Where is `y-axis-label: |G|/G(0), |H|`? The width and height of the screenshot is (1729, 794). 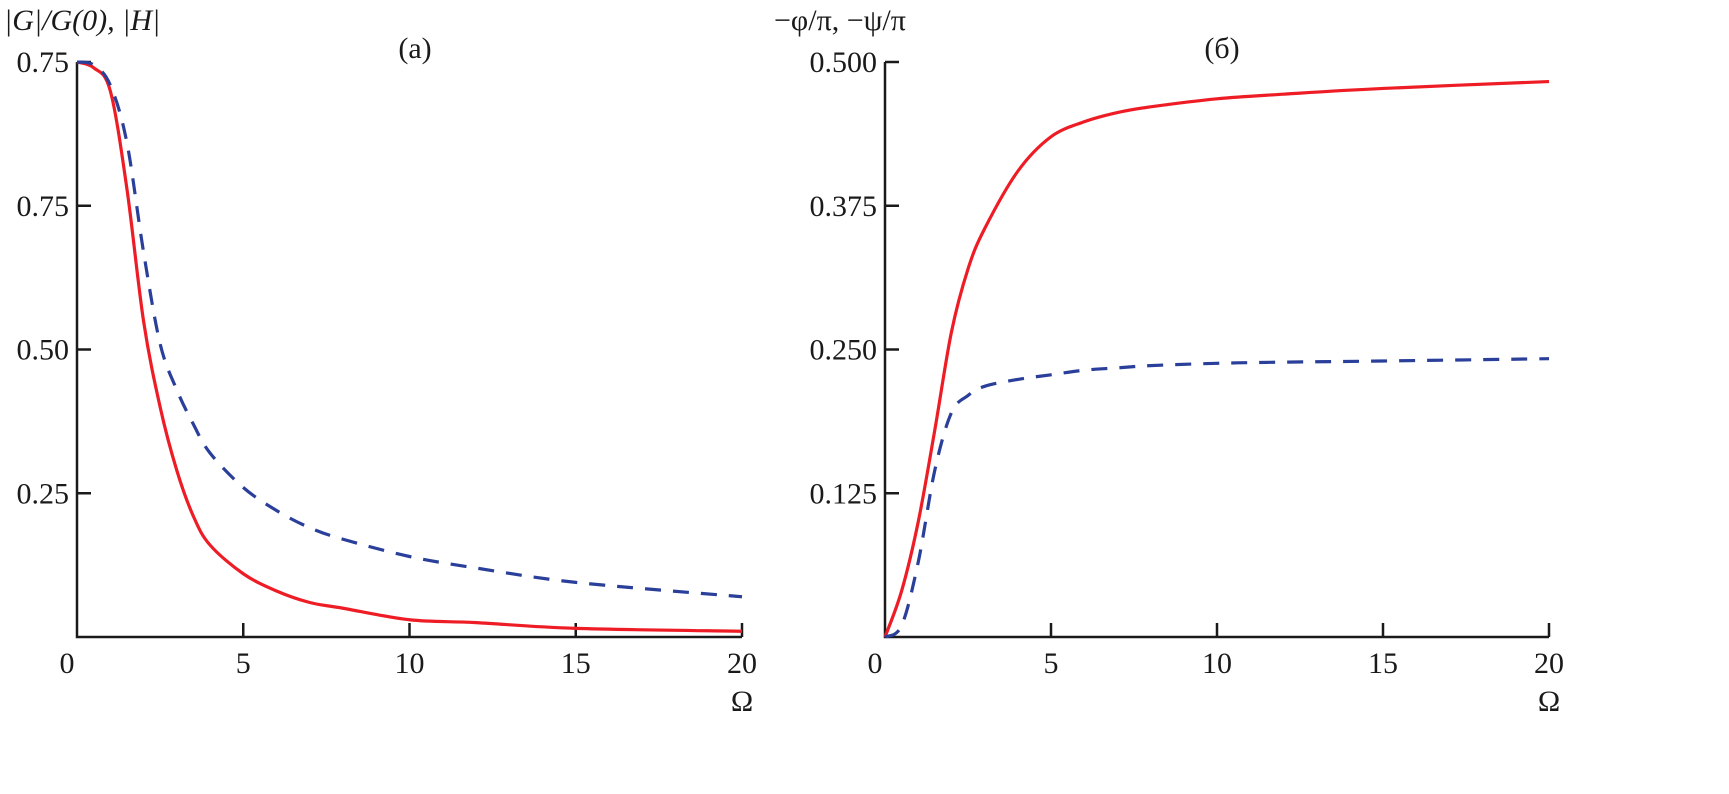 y-axis-label: |G|/G(0), |H| is located at coordinates (82, 20).